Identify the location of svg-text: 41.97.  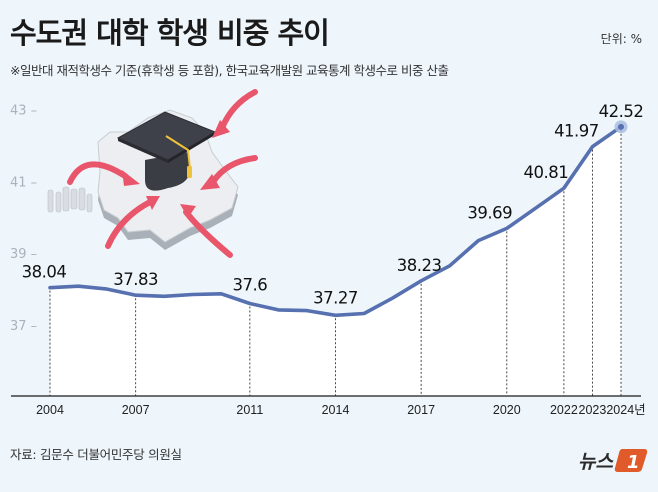
(576, 131).